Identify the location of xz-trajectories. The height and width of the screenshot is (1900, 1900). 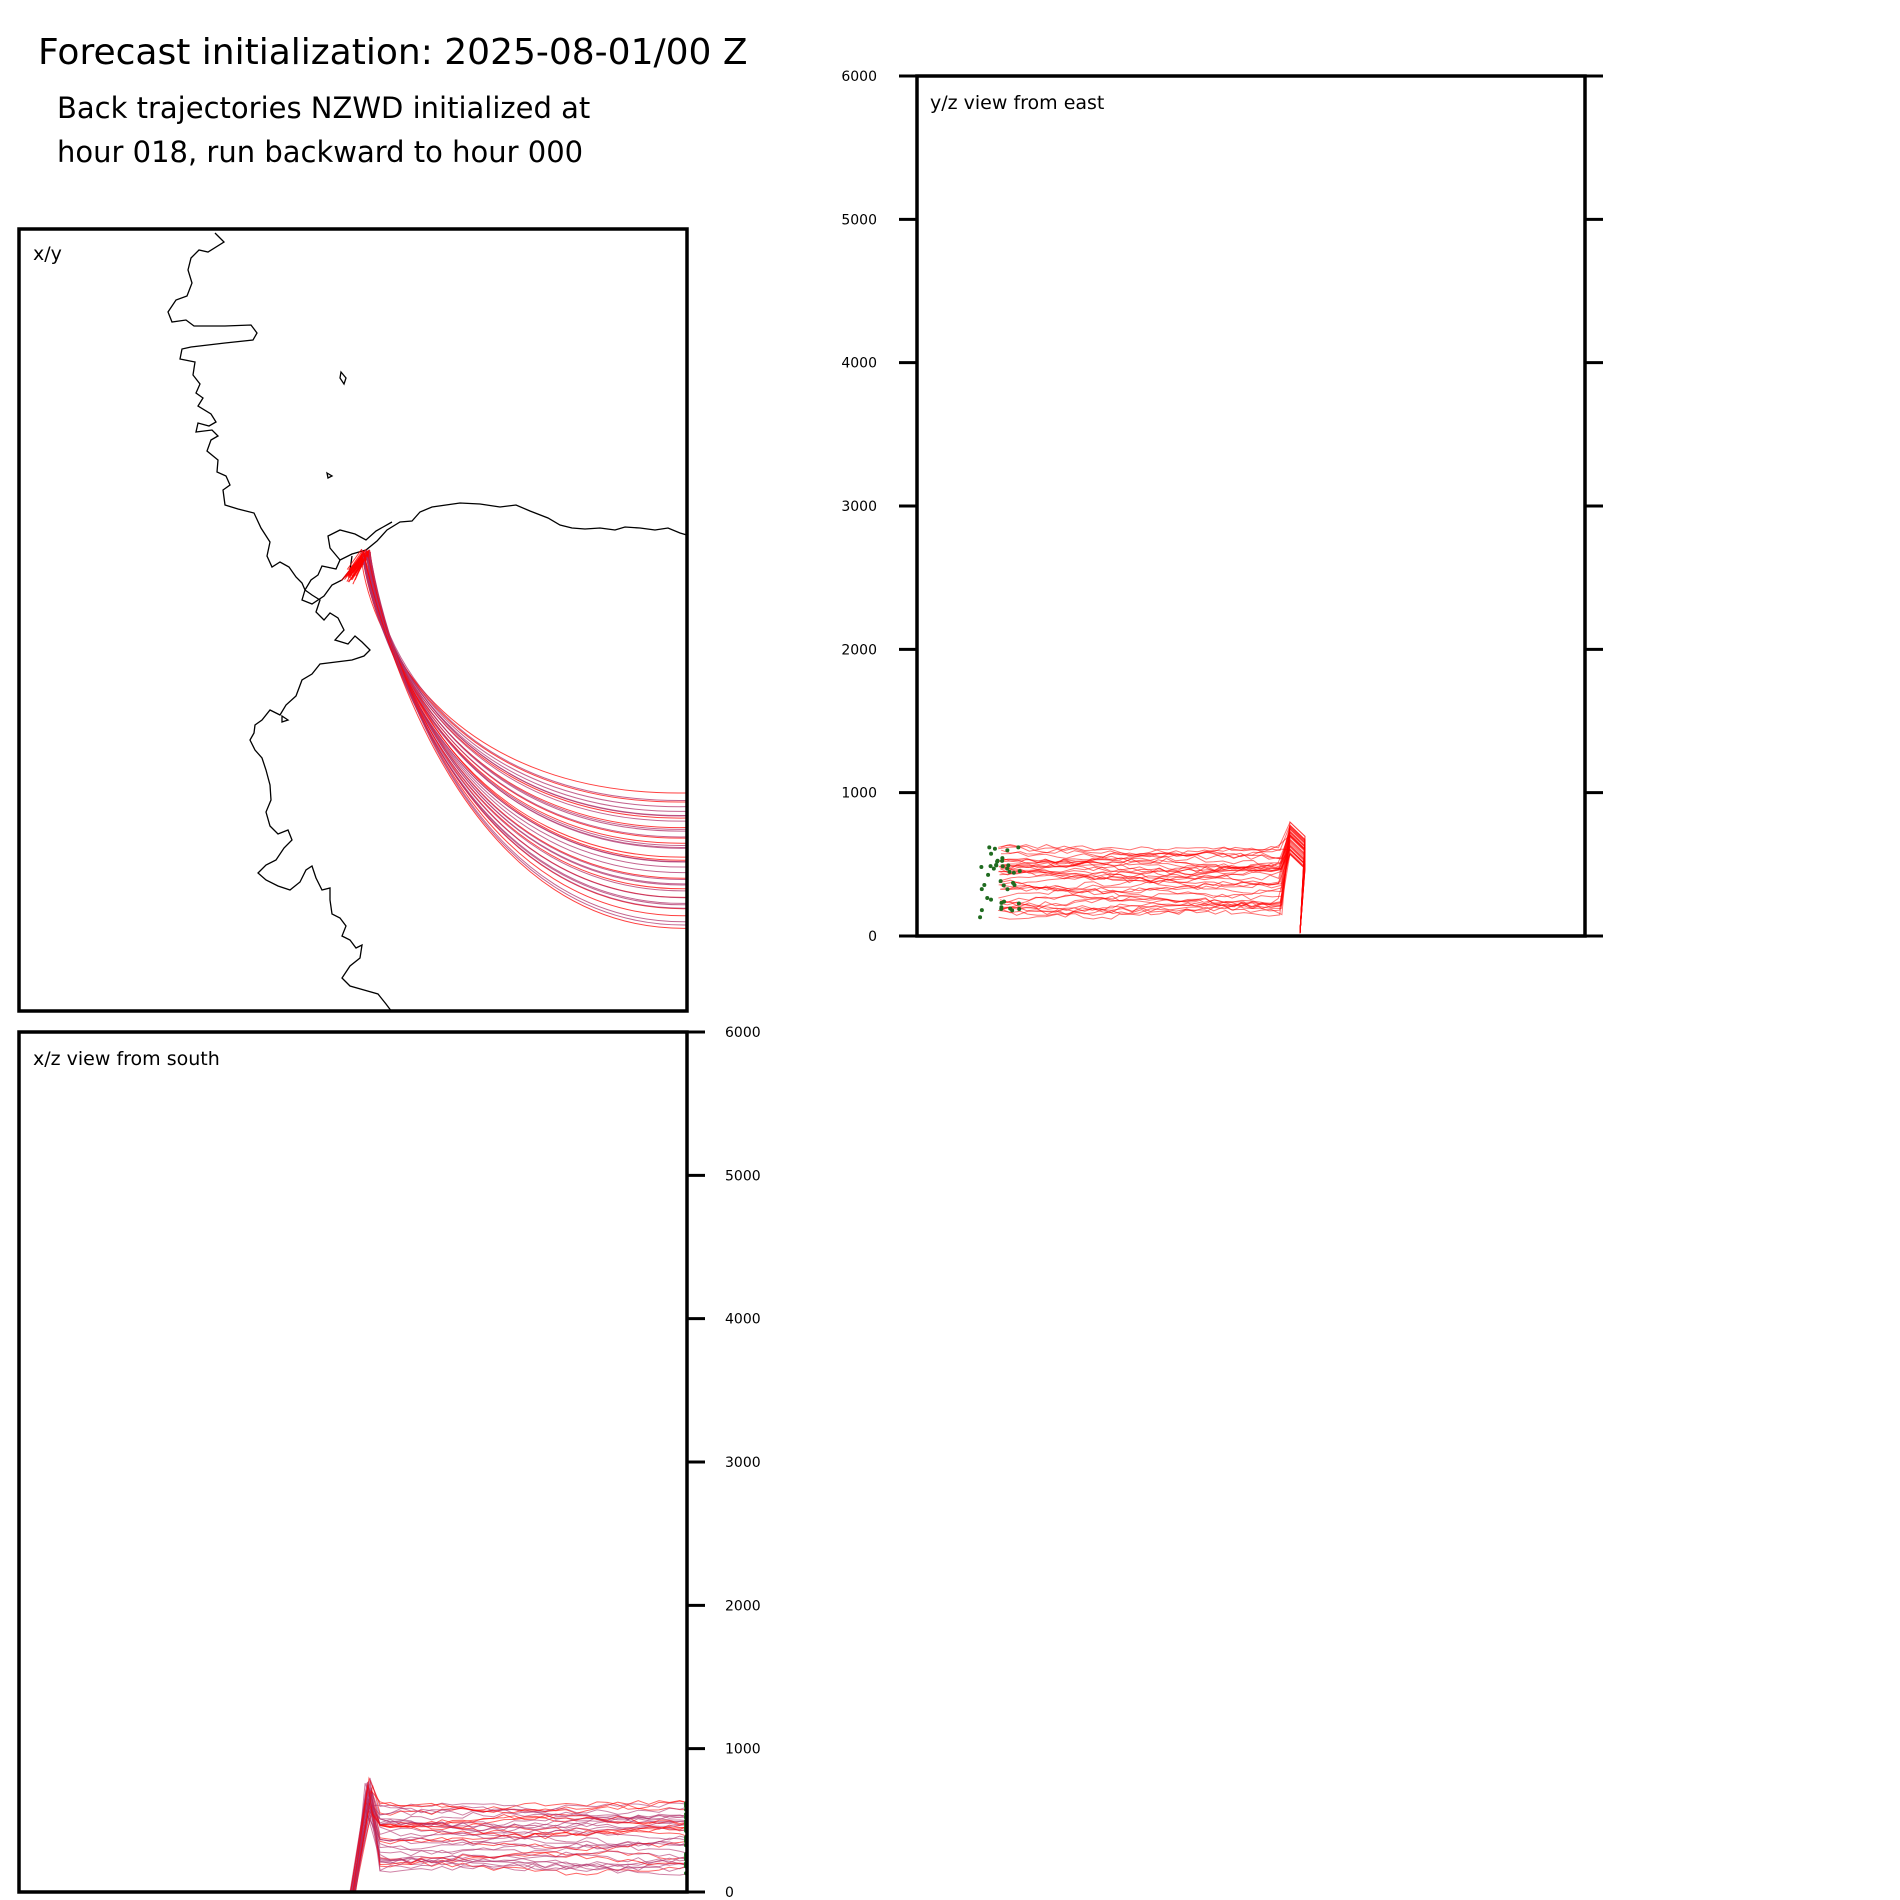
(518, 1834).